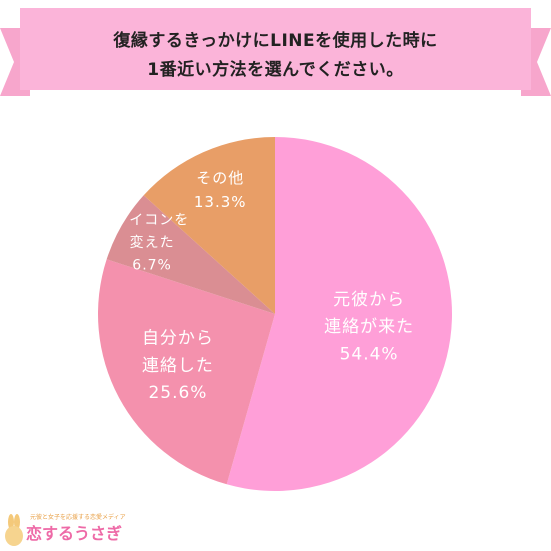 The height and width of the screenshot is (551, 551). Describe the element at coordinates (275, 70) in the screenshot. I see `chart-title-line-2: 1番近い方法を選んでください。` at that location.